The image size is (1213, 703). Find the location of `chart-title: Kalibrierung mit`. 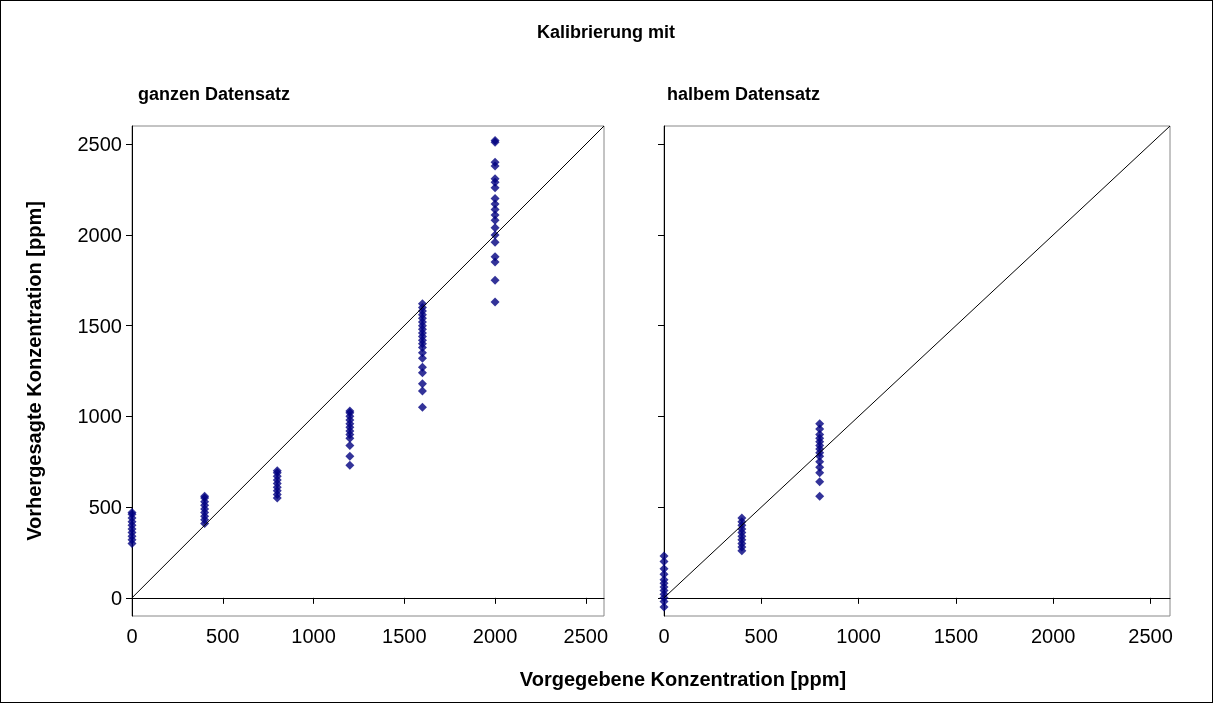

chart-title: Kalibrierung mit is located at coordinates (606, 32).